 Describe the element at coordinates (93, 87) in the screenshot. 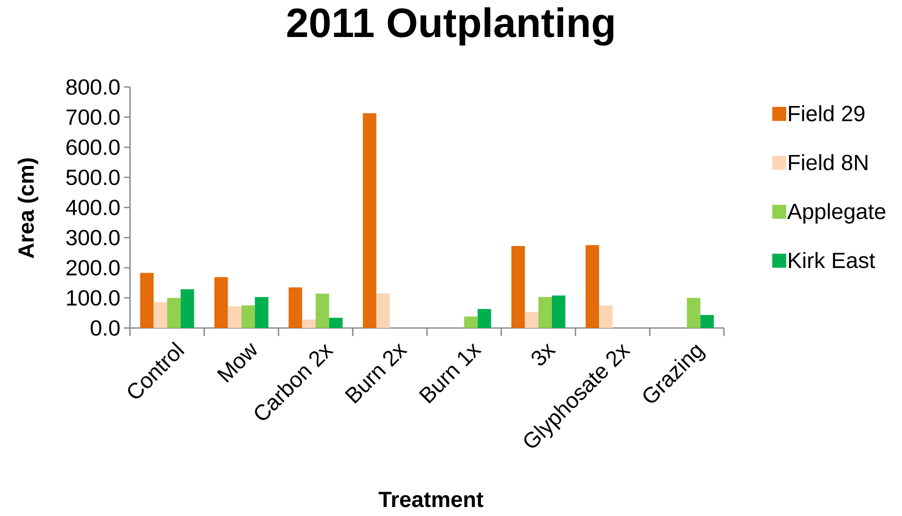

I see `y-tick-label: 800.0` at that location.